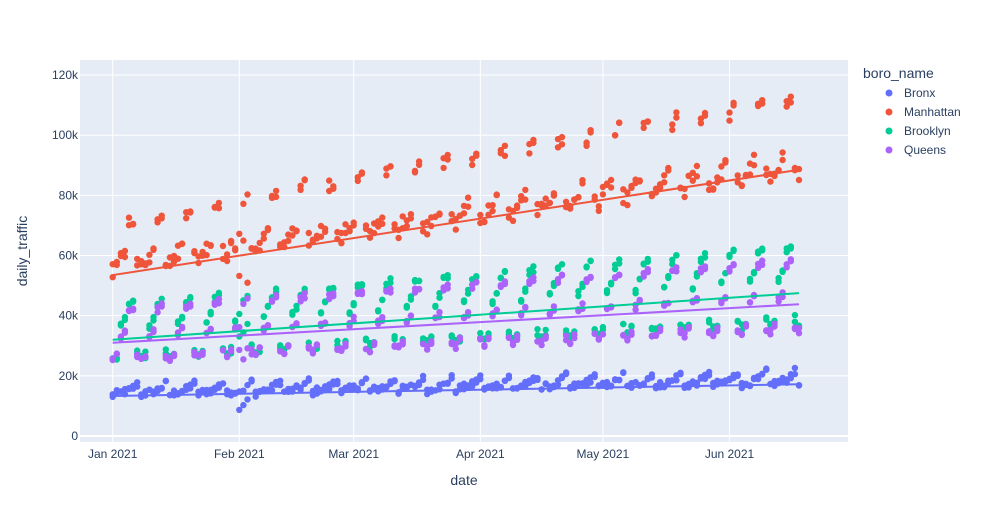 This screenshot has width=985, height=525. I want to click on trendline-queens, so click(456, 323).